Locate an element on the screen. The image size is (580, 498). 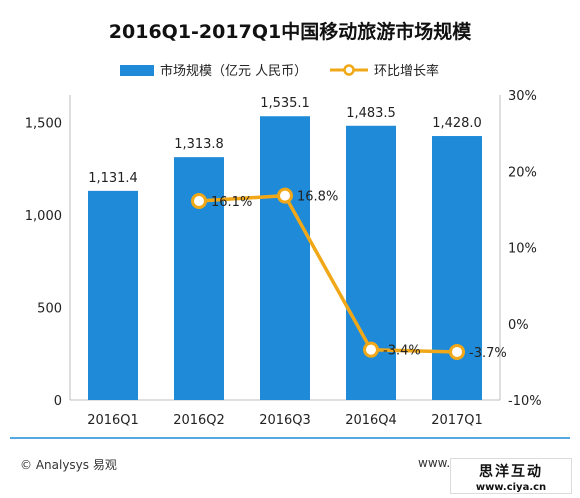
growth-point-2017Q1 is located at coordinates (457, 351).